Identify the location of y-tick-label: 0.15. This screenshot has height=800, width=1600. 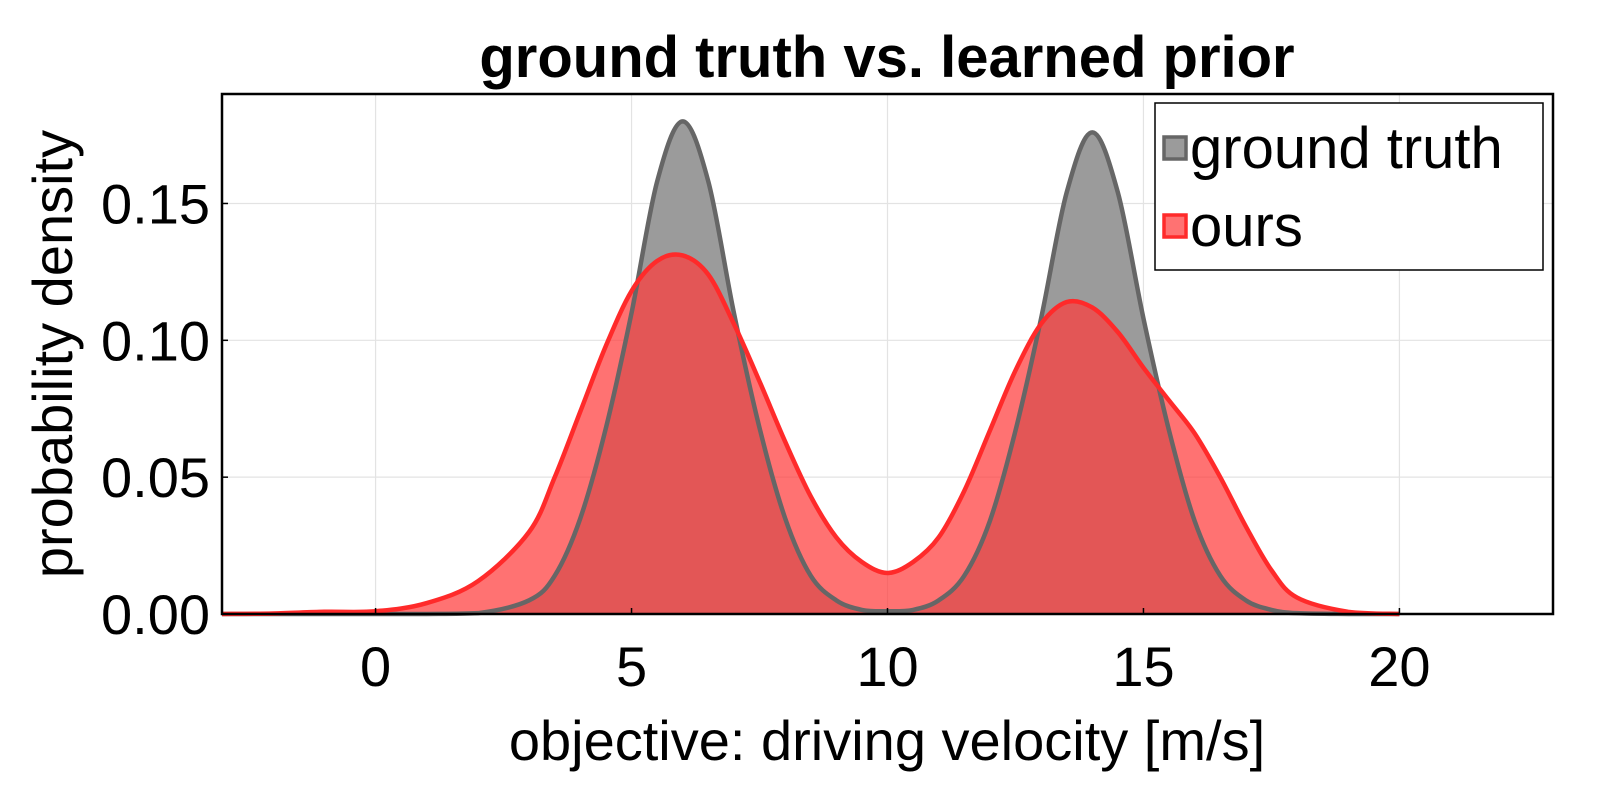
(155, 203).